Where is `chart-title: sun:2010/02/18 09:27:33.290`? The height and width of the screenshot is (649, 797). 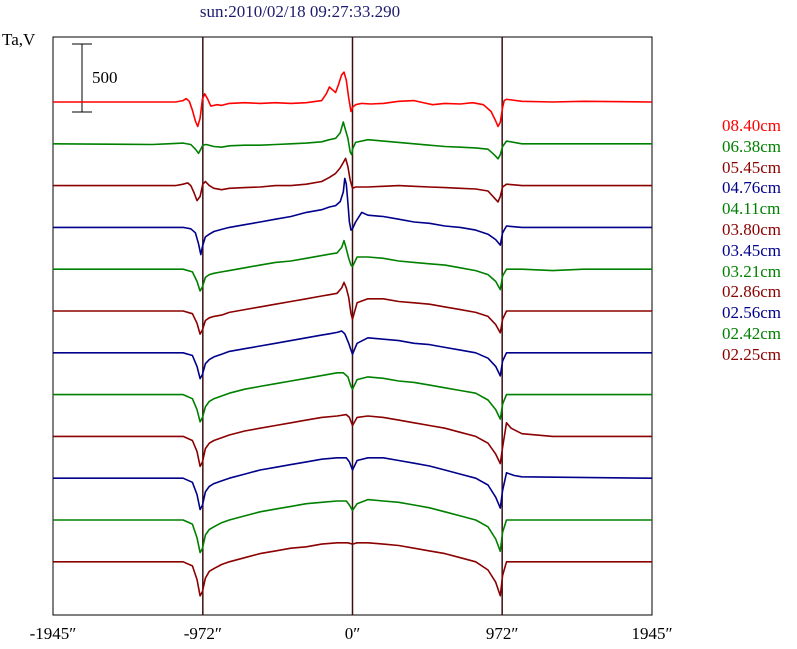 chart-title: sun:2010/02/18 09:27:33.290 is located at coordinates (300, 11).